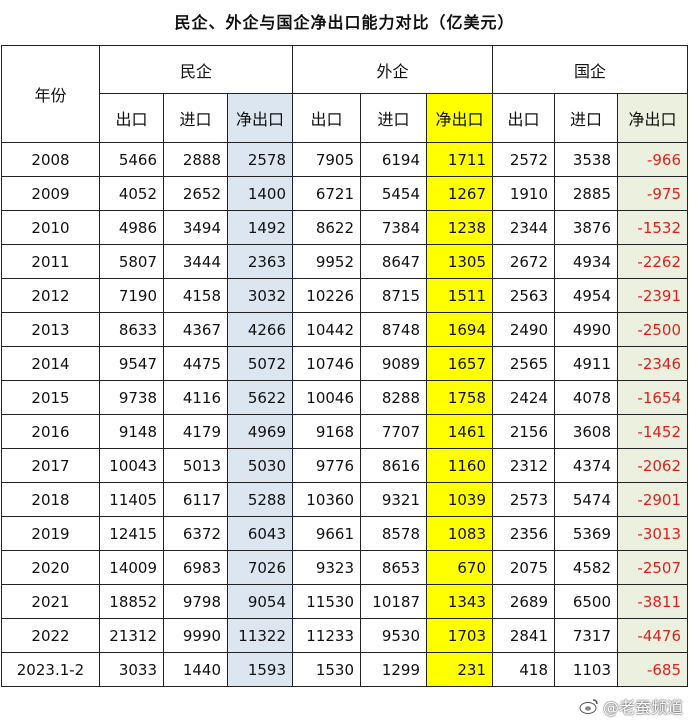 This screenshot has height=720, width=689. Describe the element at coordinates (652, 669) in the screenshot. I see `cell-state-net: -685` at that location.